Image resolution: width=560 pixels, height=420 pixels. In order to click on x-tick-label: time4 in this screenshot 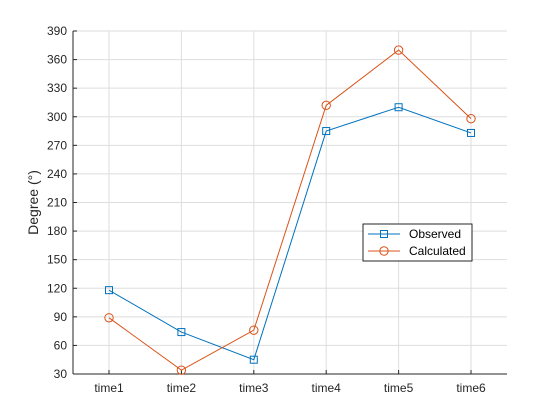, I will do `click(327, 388)`.